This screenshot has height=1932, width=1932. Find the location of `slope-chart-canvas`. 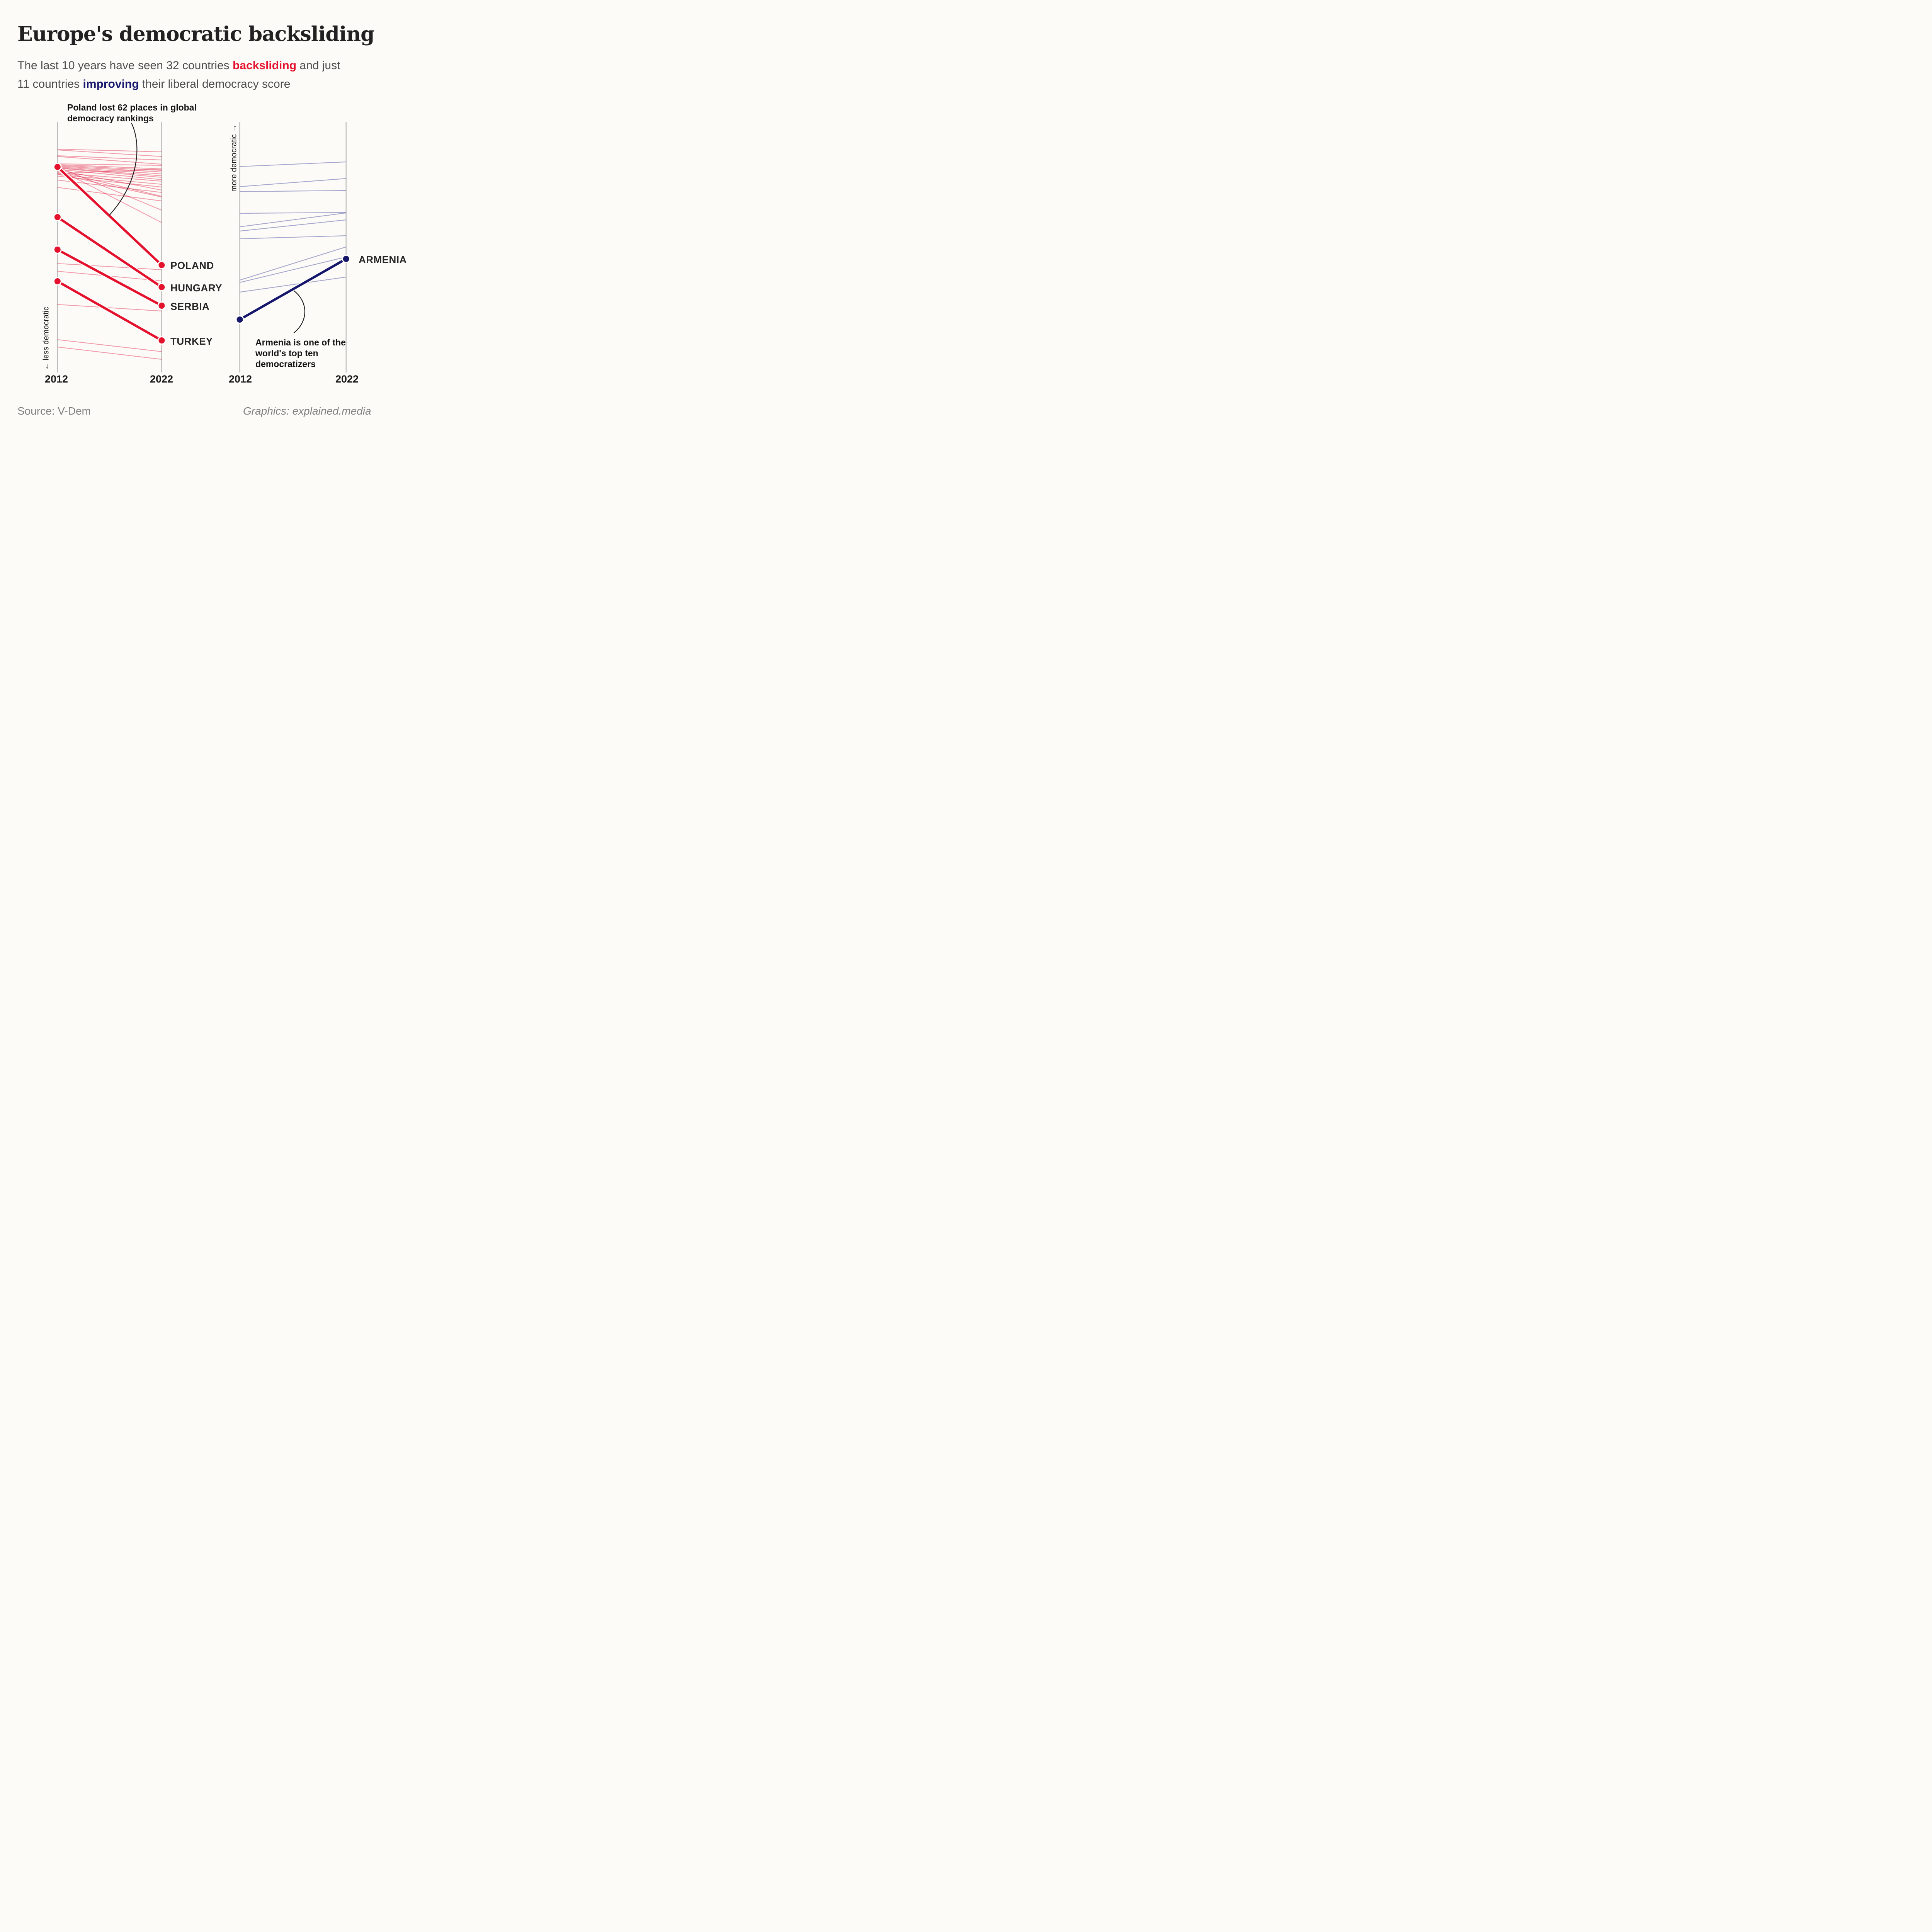

slope-chart-canvas is located at coordinates (202, 247).